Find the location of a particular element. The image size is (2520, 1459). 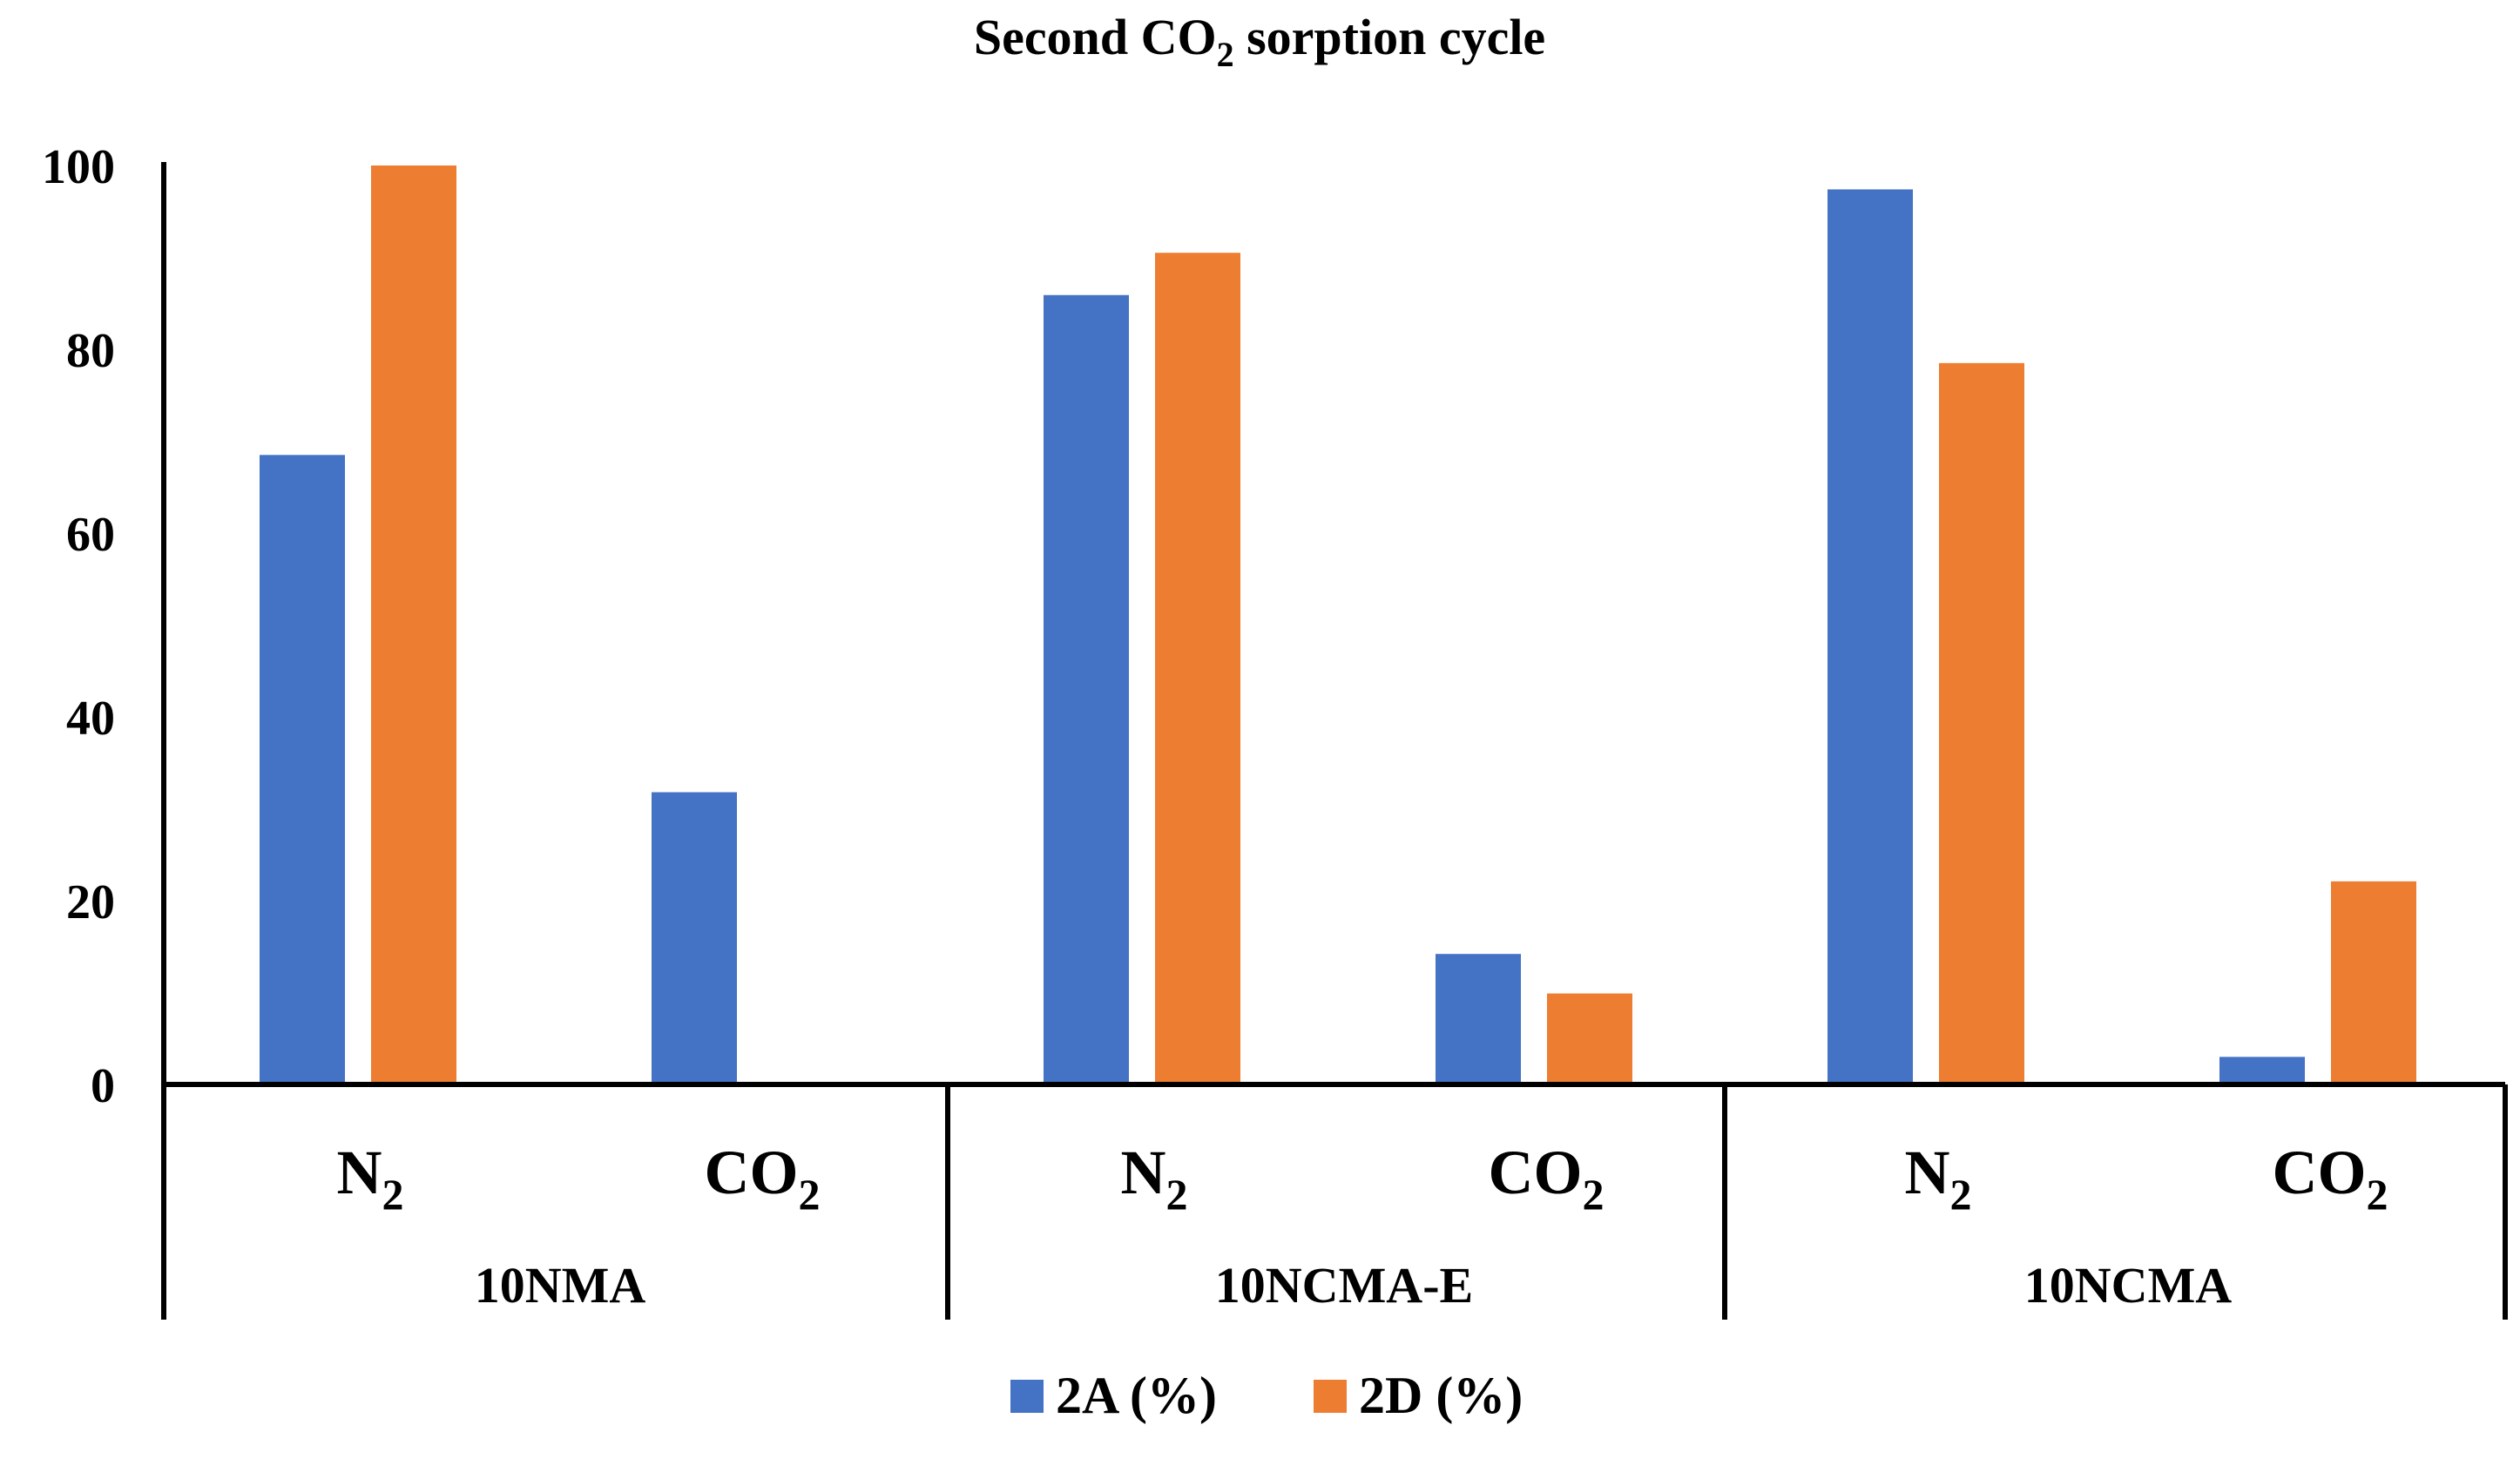

y-axis-ticks: 0 20 40 60 80 100 is located at coordinates (78, 626).